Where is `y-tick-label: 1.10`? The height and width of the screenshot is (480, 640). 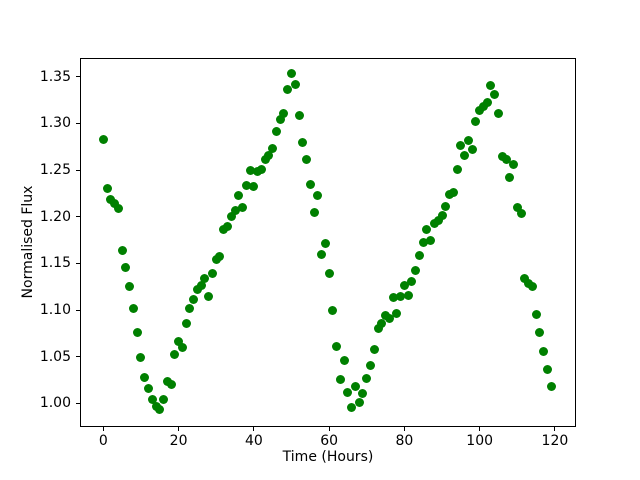
y-tick-label: 1.10 is located at coordinates (55, 310).